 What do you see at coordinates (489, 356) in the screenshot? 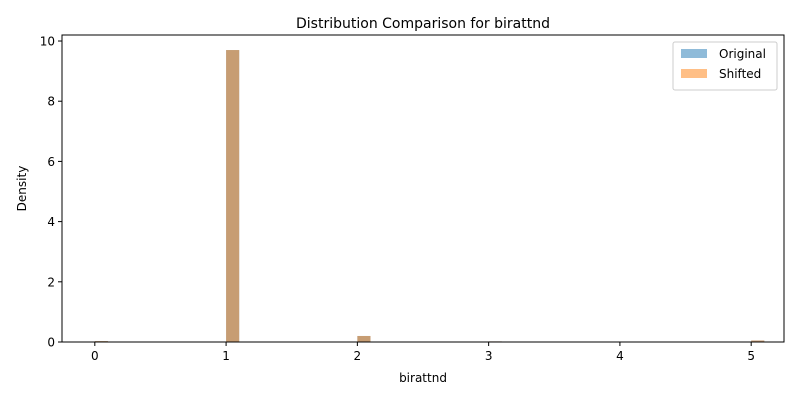
I see `x-tick-label: 3` at bounding box center [489, 356].